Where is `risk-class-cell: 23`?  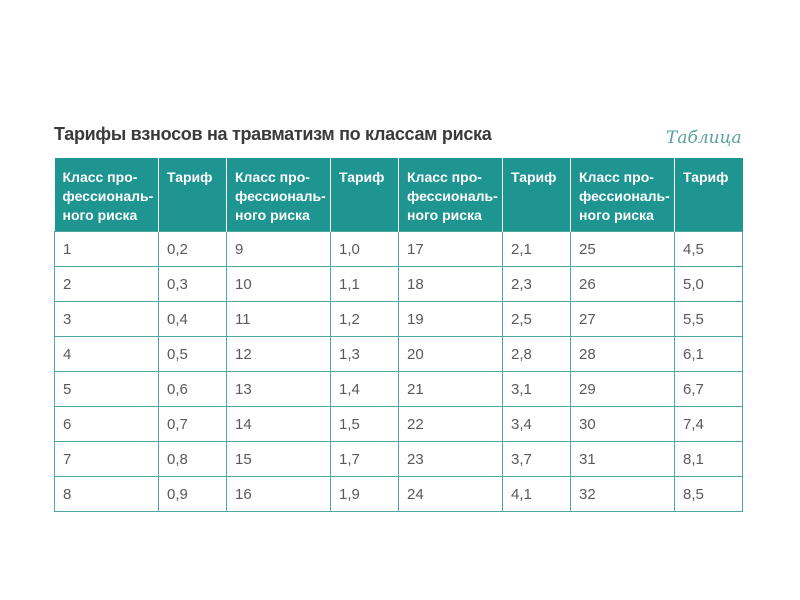 risk-class-cell: 23 is located at coordinates (450, 459).